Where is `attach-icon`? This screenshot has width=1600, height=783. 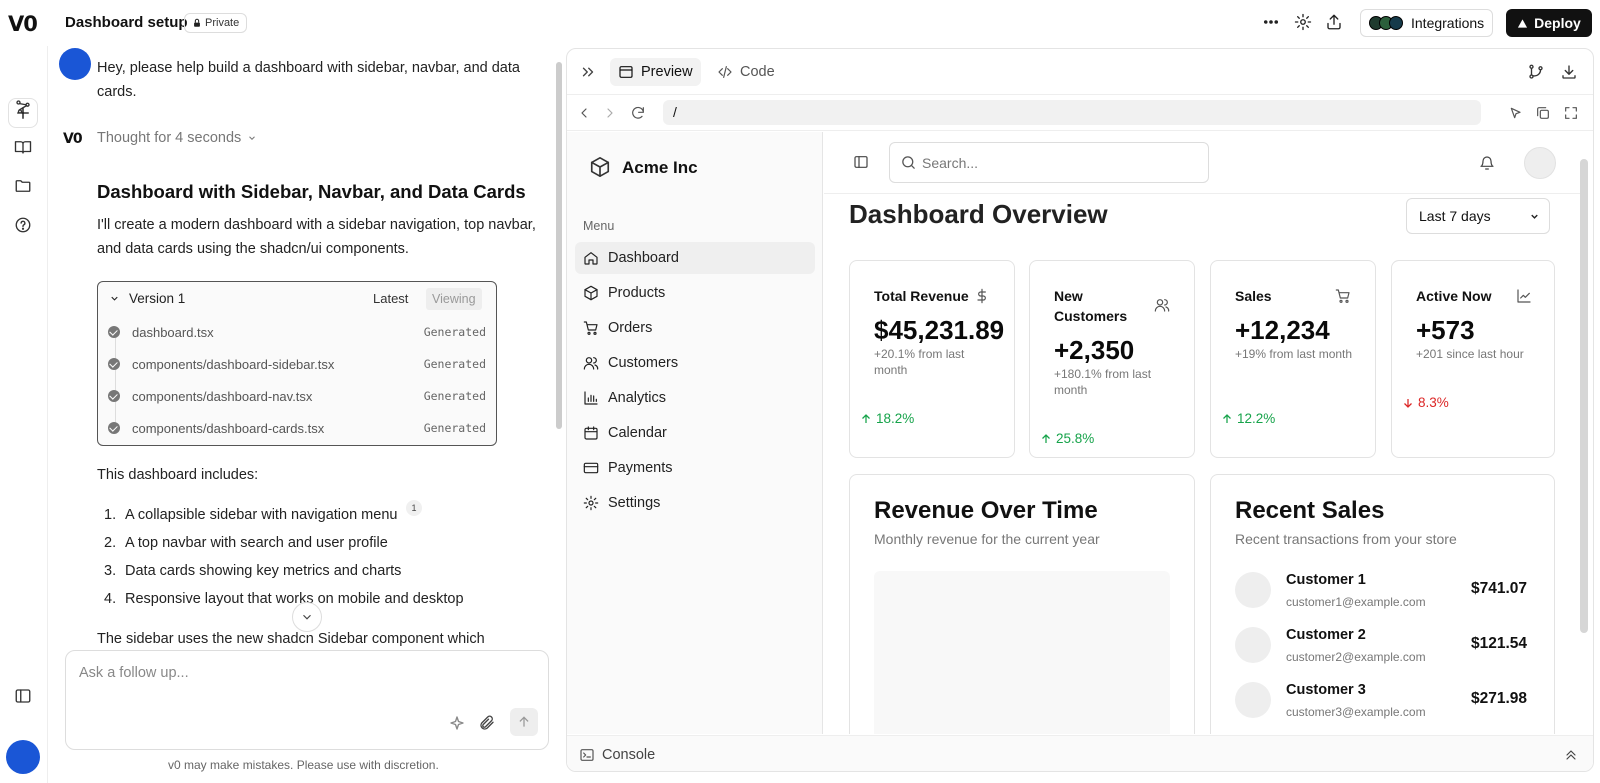
attach-icon is located at coordinates (487, 723).